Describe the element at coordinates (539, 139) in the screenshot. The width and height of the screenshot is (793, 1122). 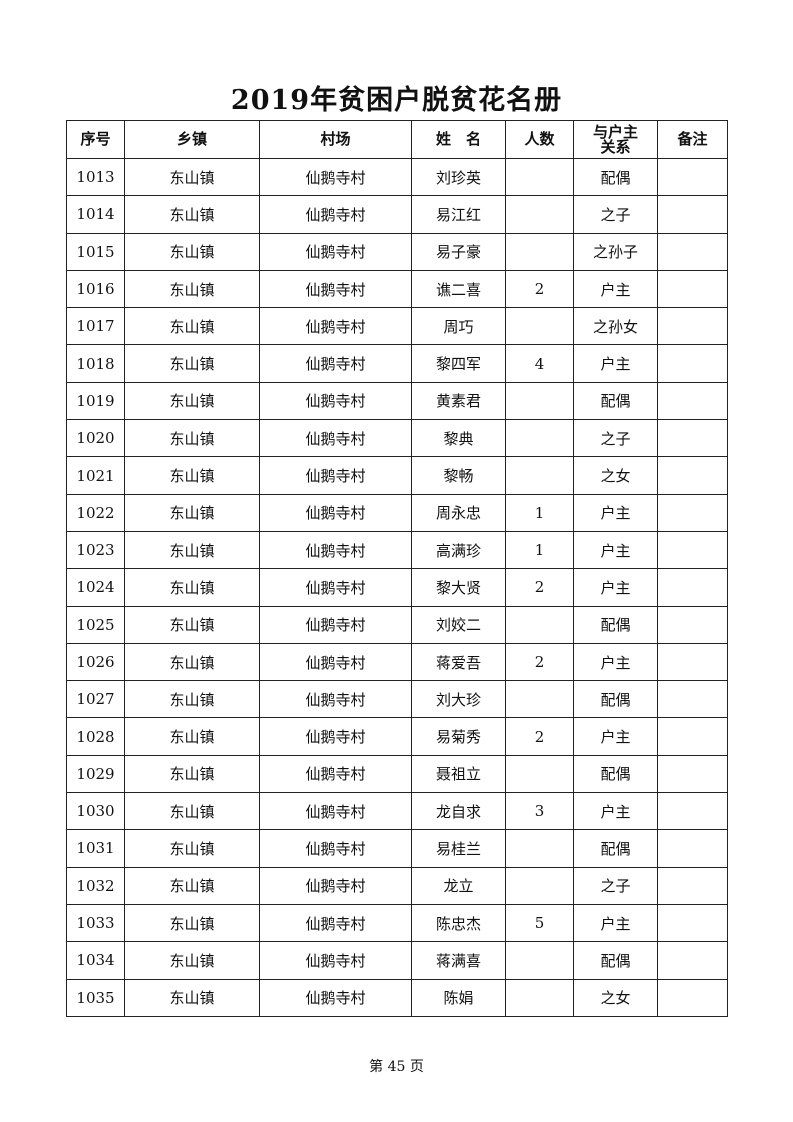
I see `header-count: 人数` at that location.